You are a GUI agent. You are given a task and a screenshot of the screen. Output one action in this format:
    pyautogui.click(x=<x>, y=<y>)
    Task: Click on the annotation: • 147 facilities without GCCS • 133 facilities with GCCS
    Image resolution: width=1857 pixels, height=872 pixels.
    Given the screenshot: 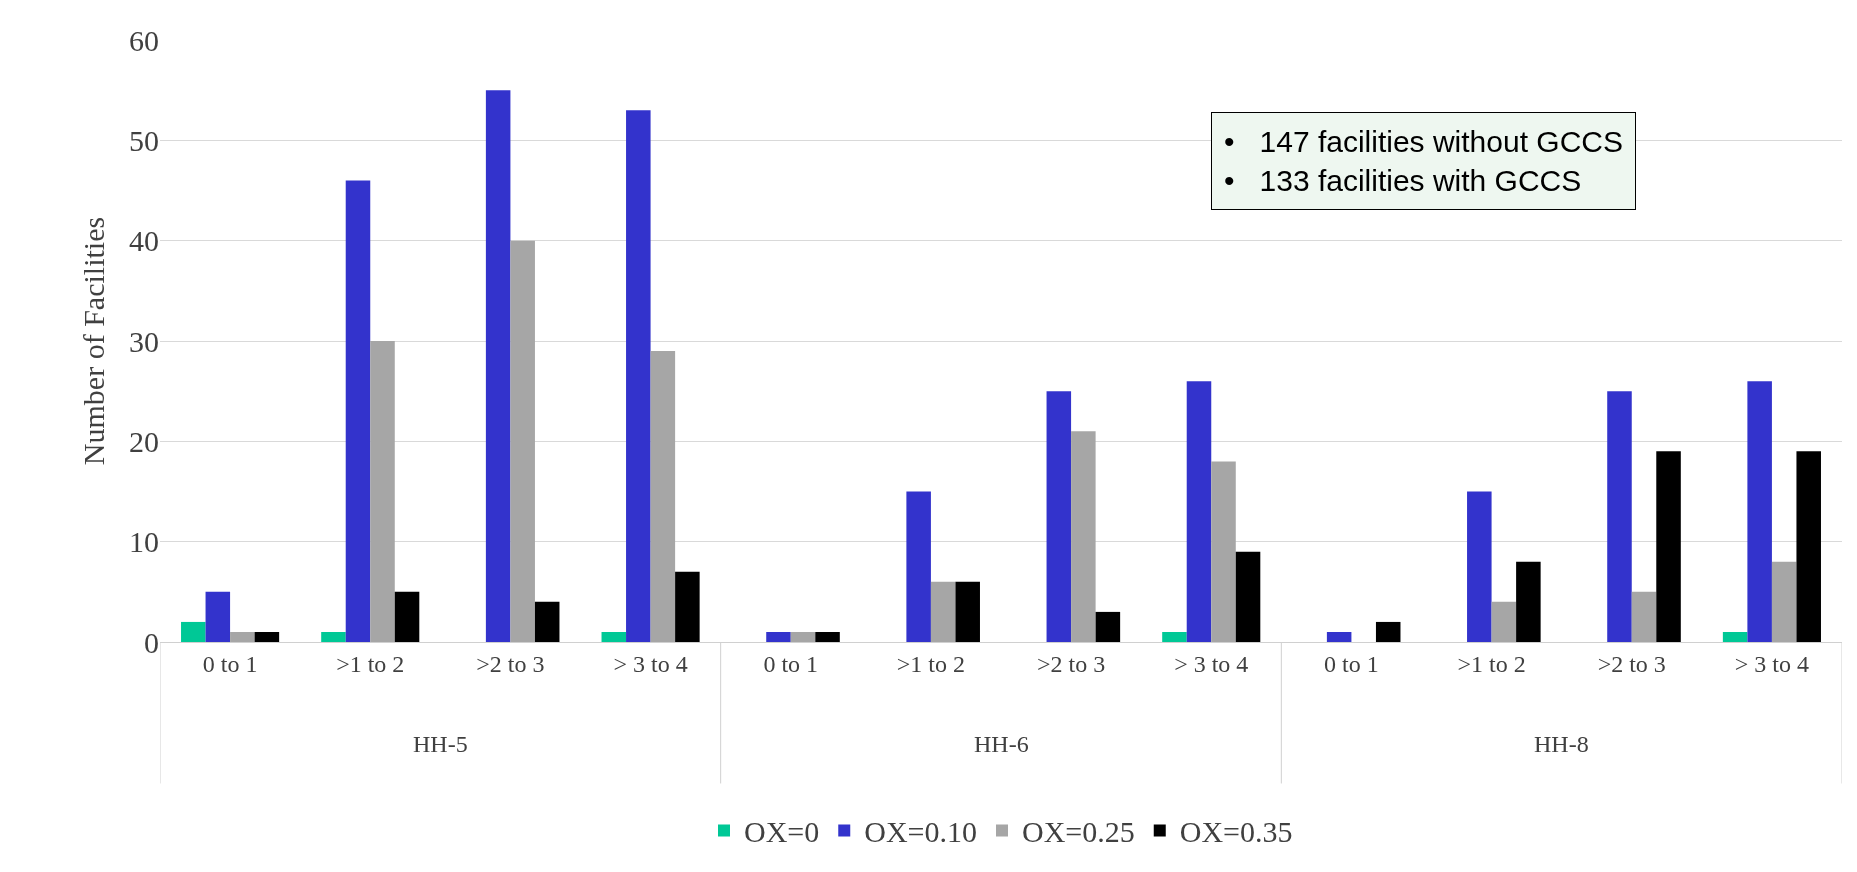 What is the action you would take?
    pyautogui.click(x=1423, y=161)
    